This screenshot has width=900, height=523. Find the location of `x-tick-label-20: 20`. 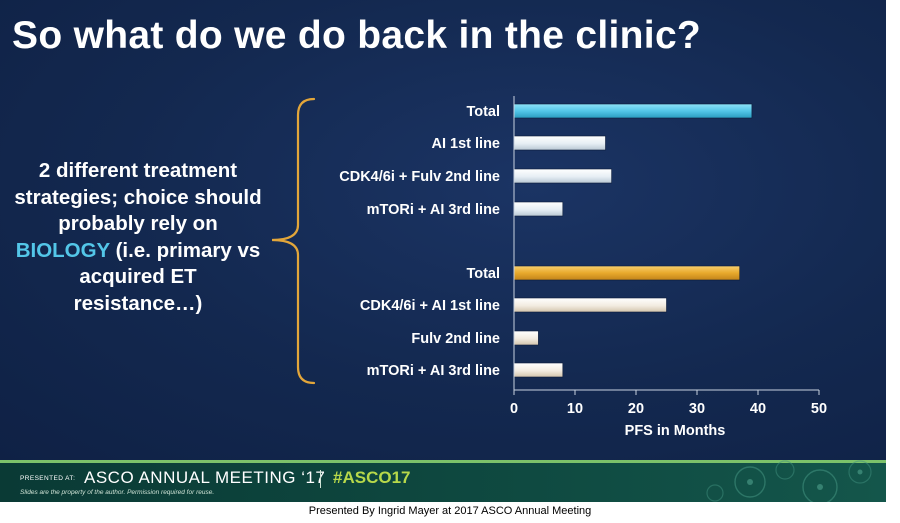

x-tick-label-20: 20 is located at coordinates (636, 409).